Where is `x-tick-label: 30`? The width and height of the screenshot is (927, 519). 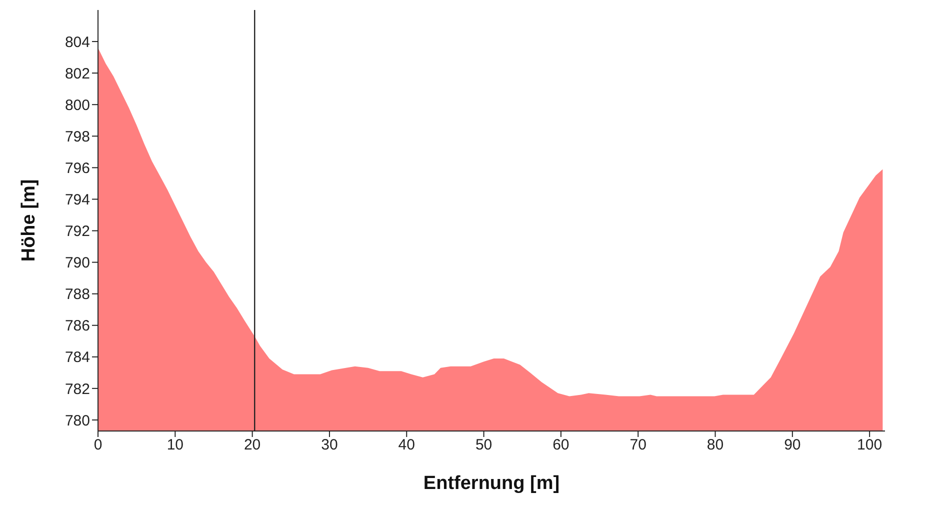 x-tick-label: 30 is located at coordinates (329, 445).